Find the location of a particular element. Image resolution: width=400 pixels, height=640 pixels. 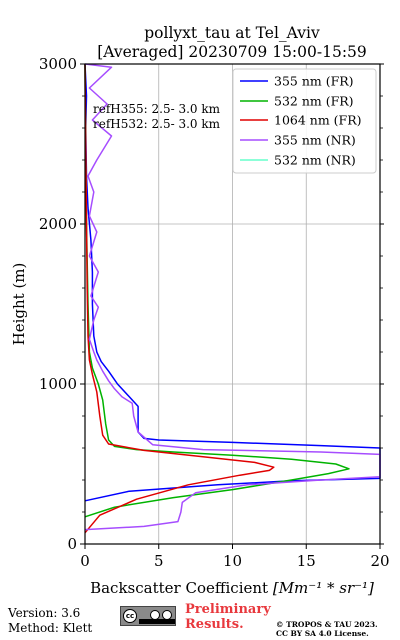

copyright-line2: CC BY SA 4.0 License. is located at coordinates (322, 633).